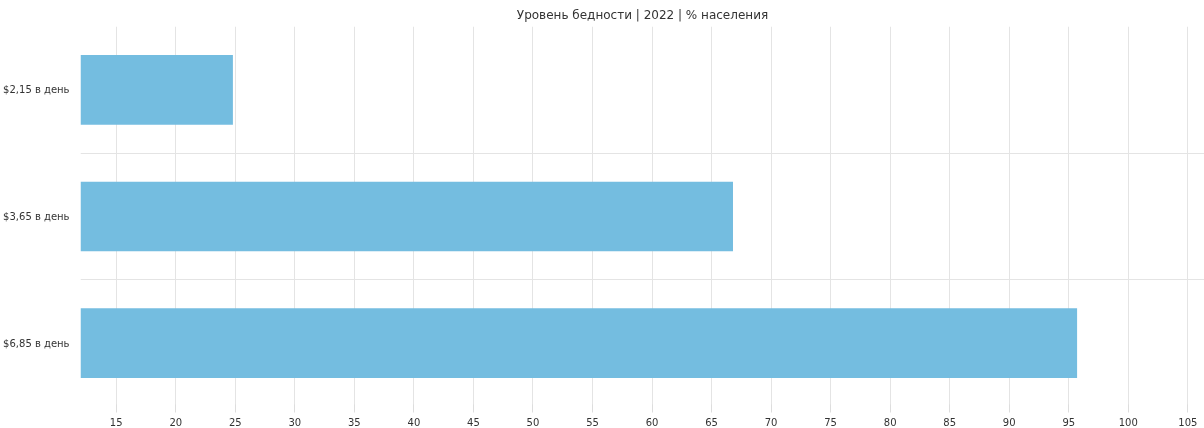 The image size is (1204, 428). Describe the element at coordinates (235, 422) in the screenshot. I see `x-tick-label: 25` at that location.